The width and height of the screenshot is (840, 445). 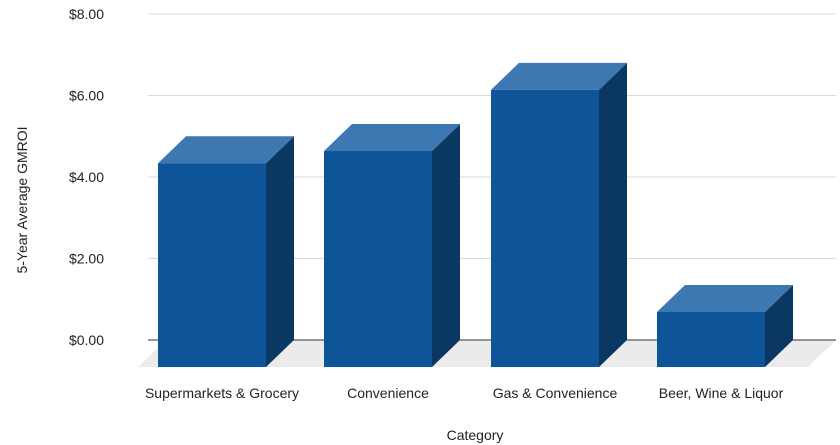 What do you see at coordinates (388, 393) in the screenshot?
I see `x-category-label: Convenience` at bounding box center [388, 393].